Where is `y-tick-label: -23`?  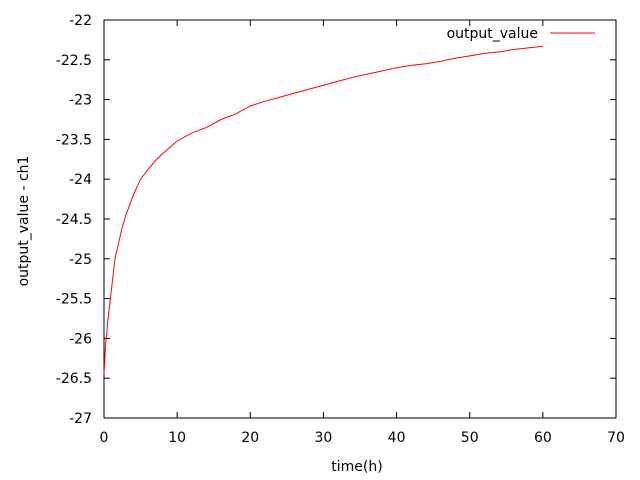 y-tick-label: -23 is located at coordinates (80, 101).